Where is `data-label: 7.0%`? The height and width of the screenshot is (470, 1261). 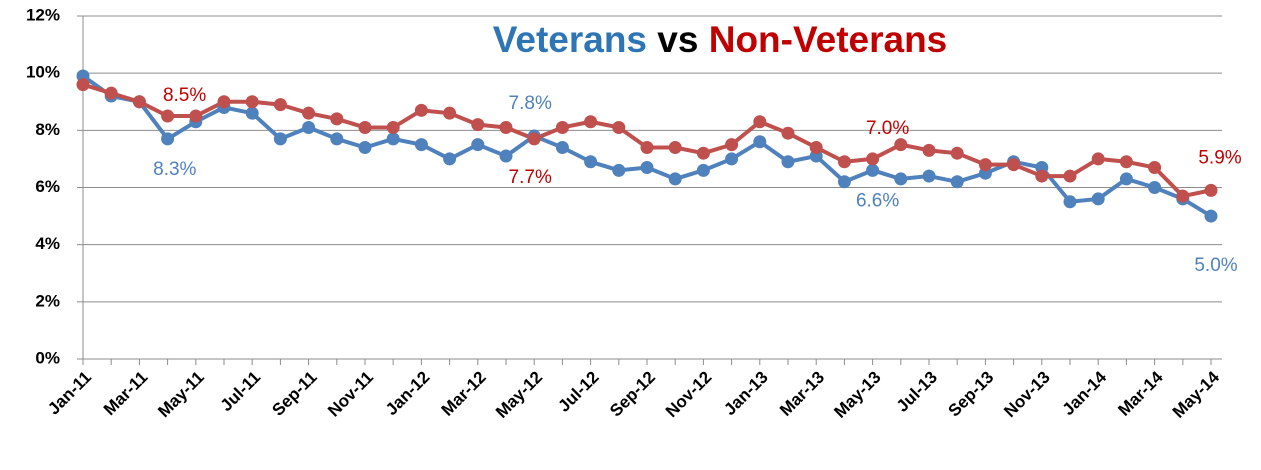 data-label: 7.0% is located at coordinates (887, 128).